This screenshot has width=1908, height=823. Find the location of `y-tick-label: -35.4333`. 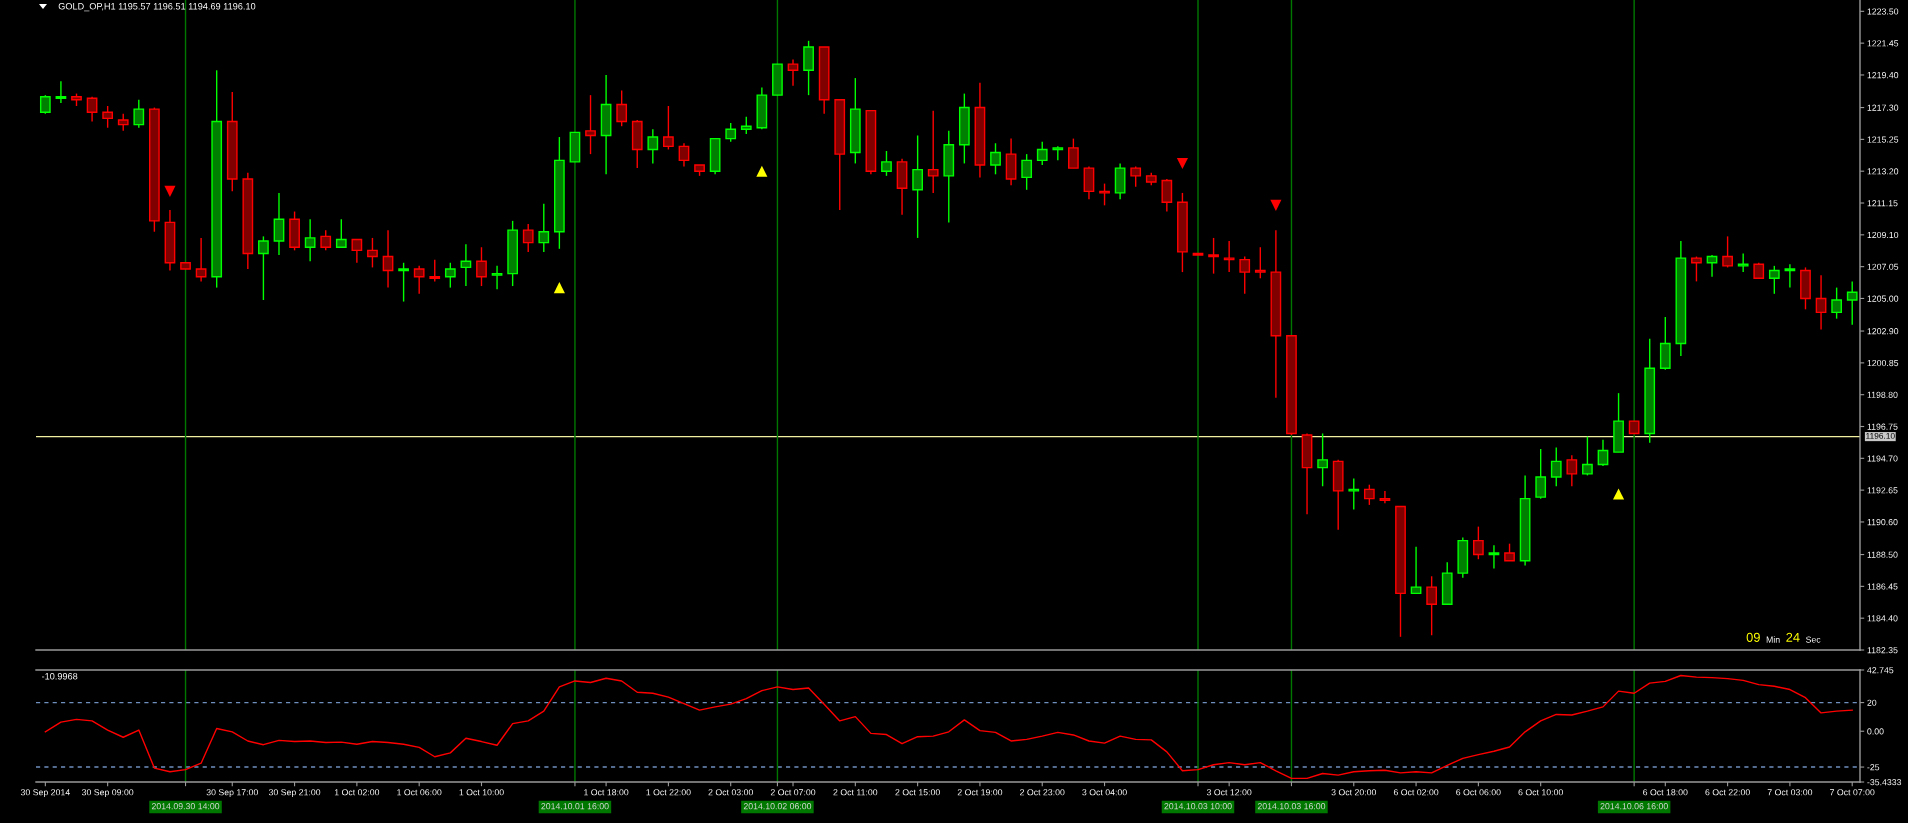

y-tick-label: -35.4333 is located at coordinates (1884, 782).